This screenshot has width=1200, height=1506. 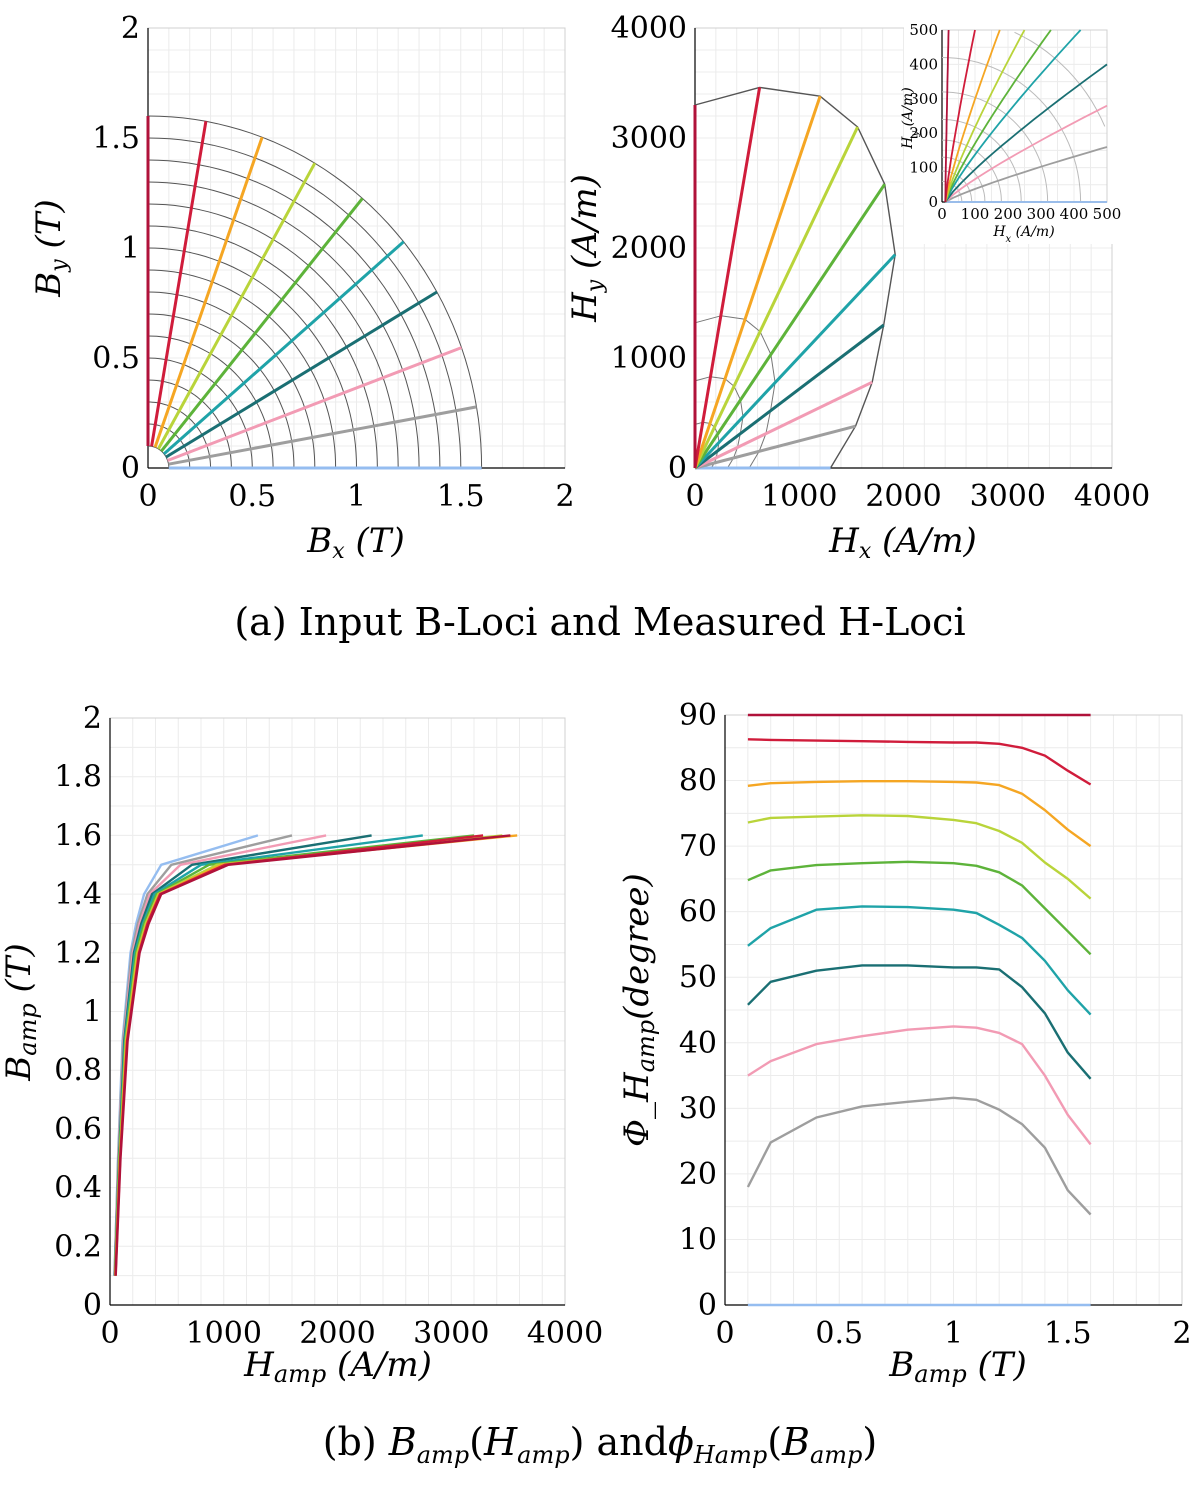 I want to click on phi-bamp-ytick: 90, so click(x=698, y=715).